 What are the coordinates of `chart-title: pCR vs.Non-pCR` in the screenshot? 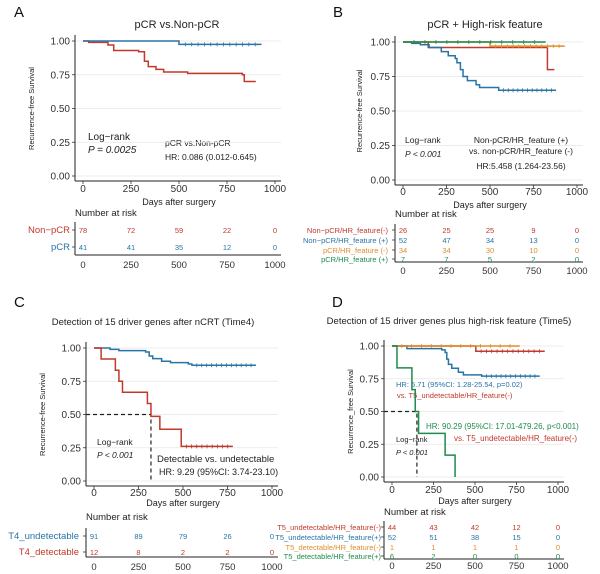 It's located at (177, 25).